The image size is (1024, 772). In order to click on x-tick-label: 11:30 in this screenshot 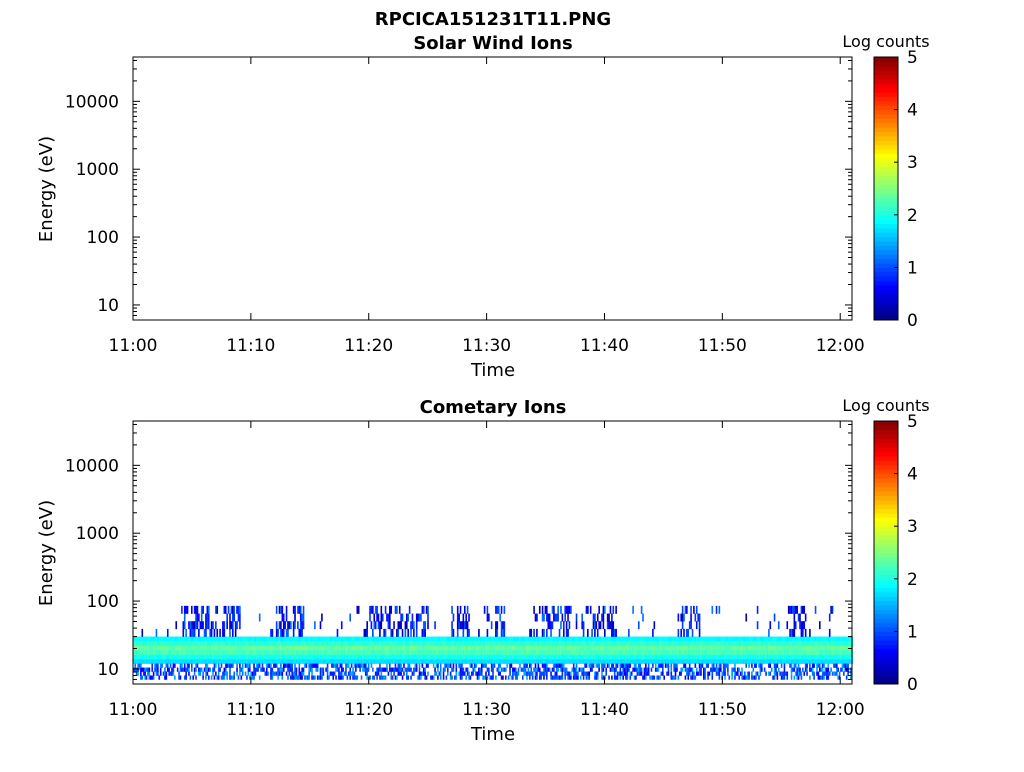, I will do `click(486, 346)`.